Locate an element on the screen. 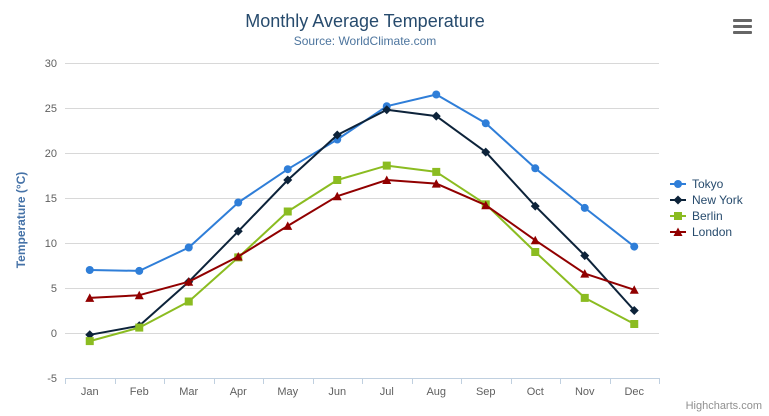  x-axis-label: Jan is located at coordinates (90, 392).